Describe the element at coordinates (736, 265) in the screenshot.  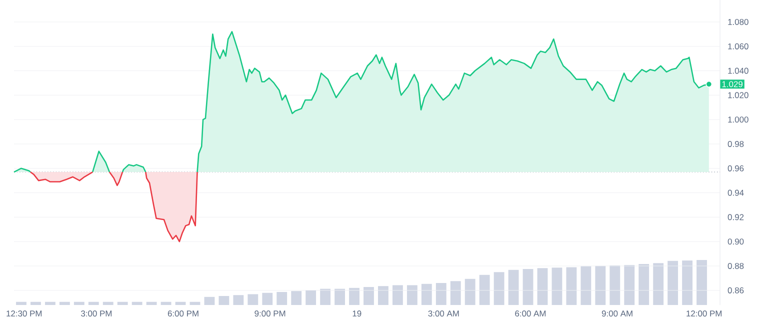
I see `y-tick-label: 0.88` at that location.